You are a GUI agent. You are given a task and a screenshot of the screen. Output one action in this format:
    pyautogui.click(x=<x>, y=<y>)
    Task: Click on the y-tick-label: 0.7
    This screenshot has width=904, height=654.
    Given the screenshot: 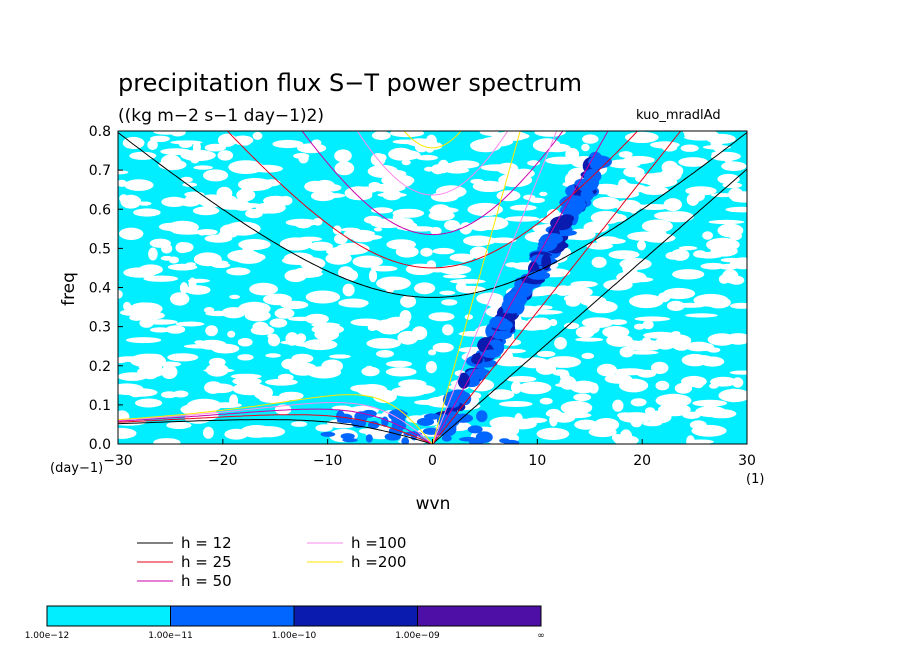 What is the action you would take?
    pyautogui.click(x=100, y=171)
    